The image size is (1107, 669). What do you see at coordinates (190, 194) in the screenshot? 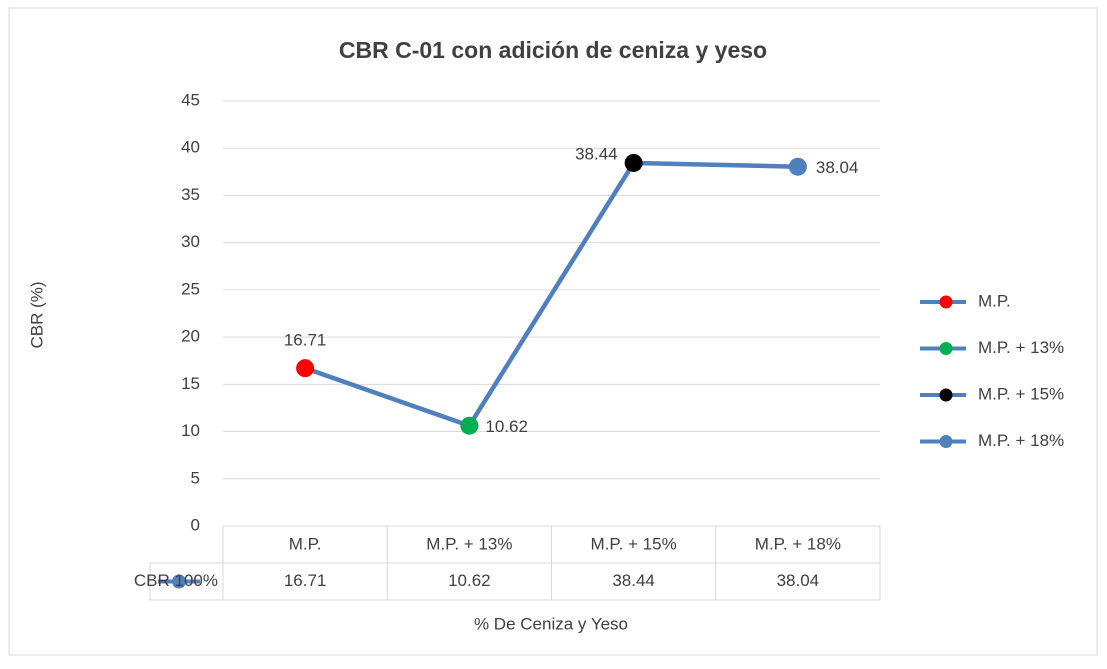
I see `y-tick-label: 35` at bounding box center [190, 194].